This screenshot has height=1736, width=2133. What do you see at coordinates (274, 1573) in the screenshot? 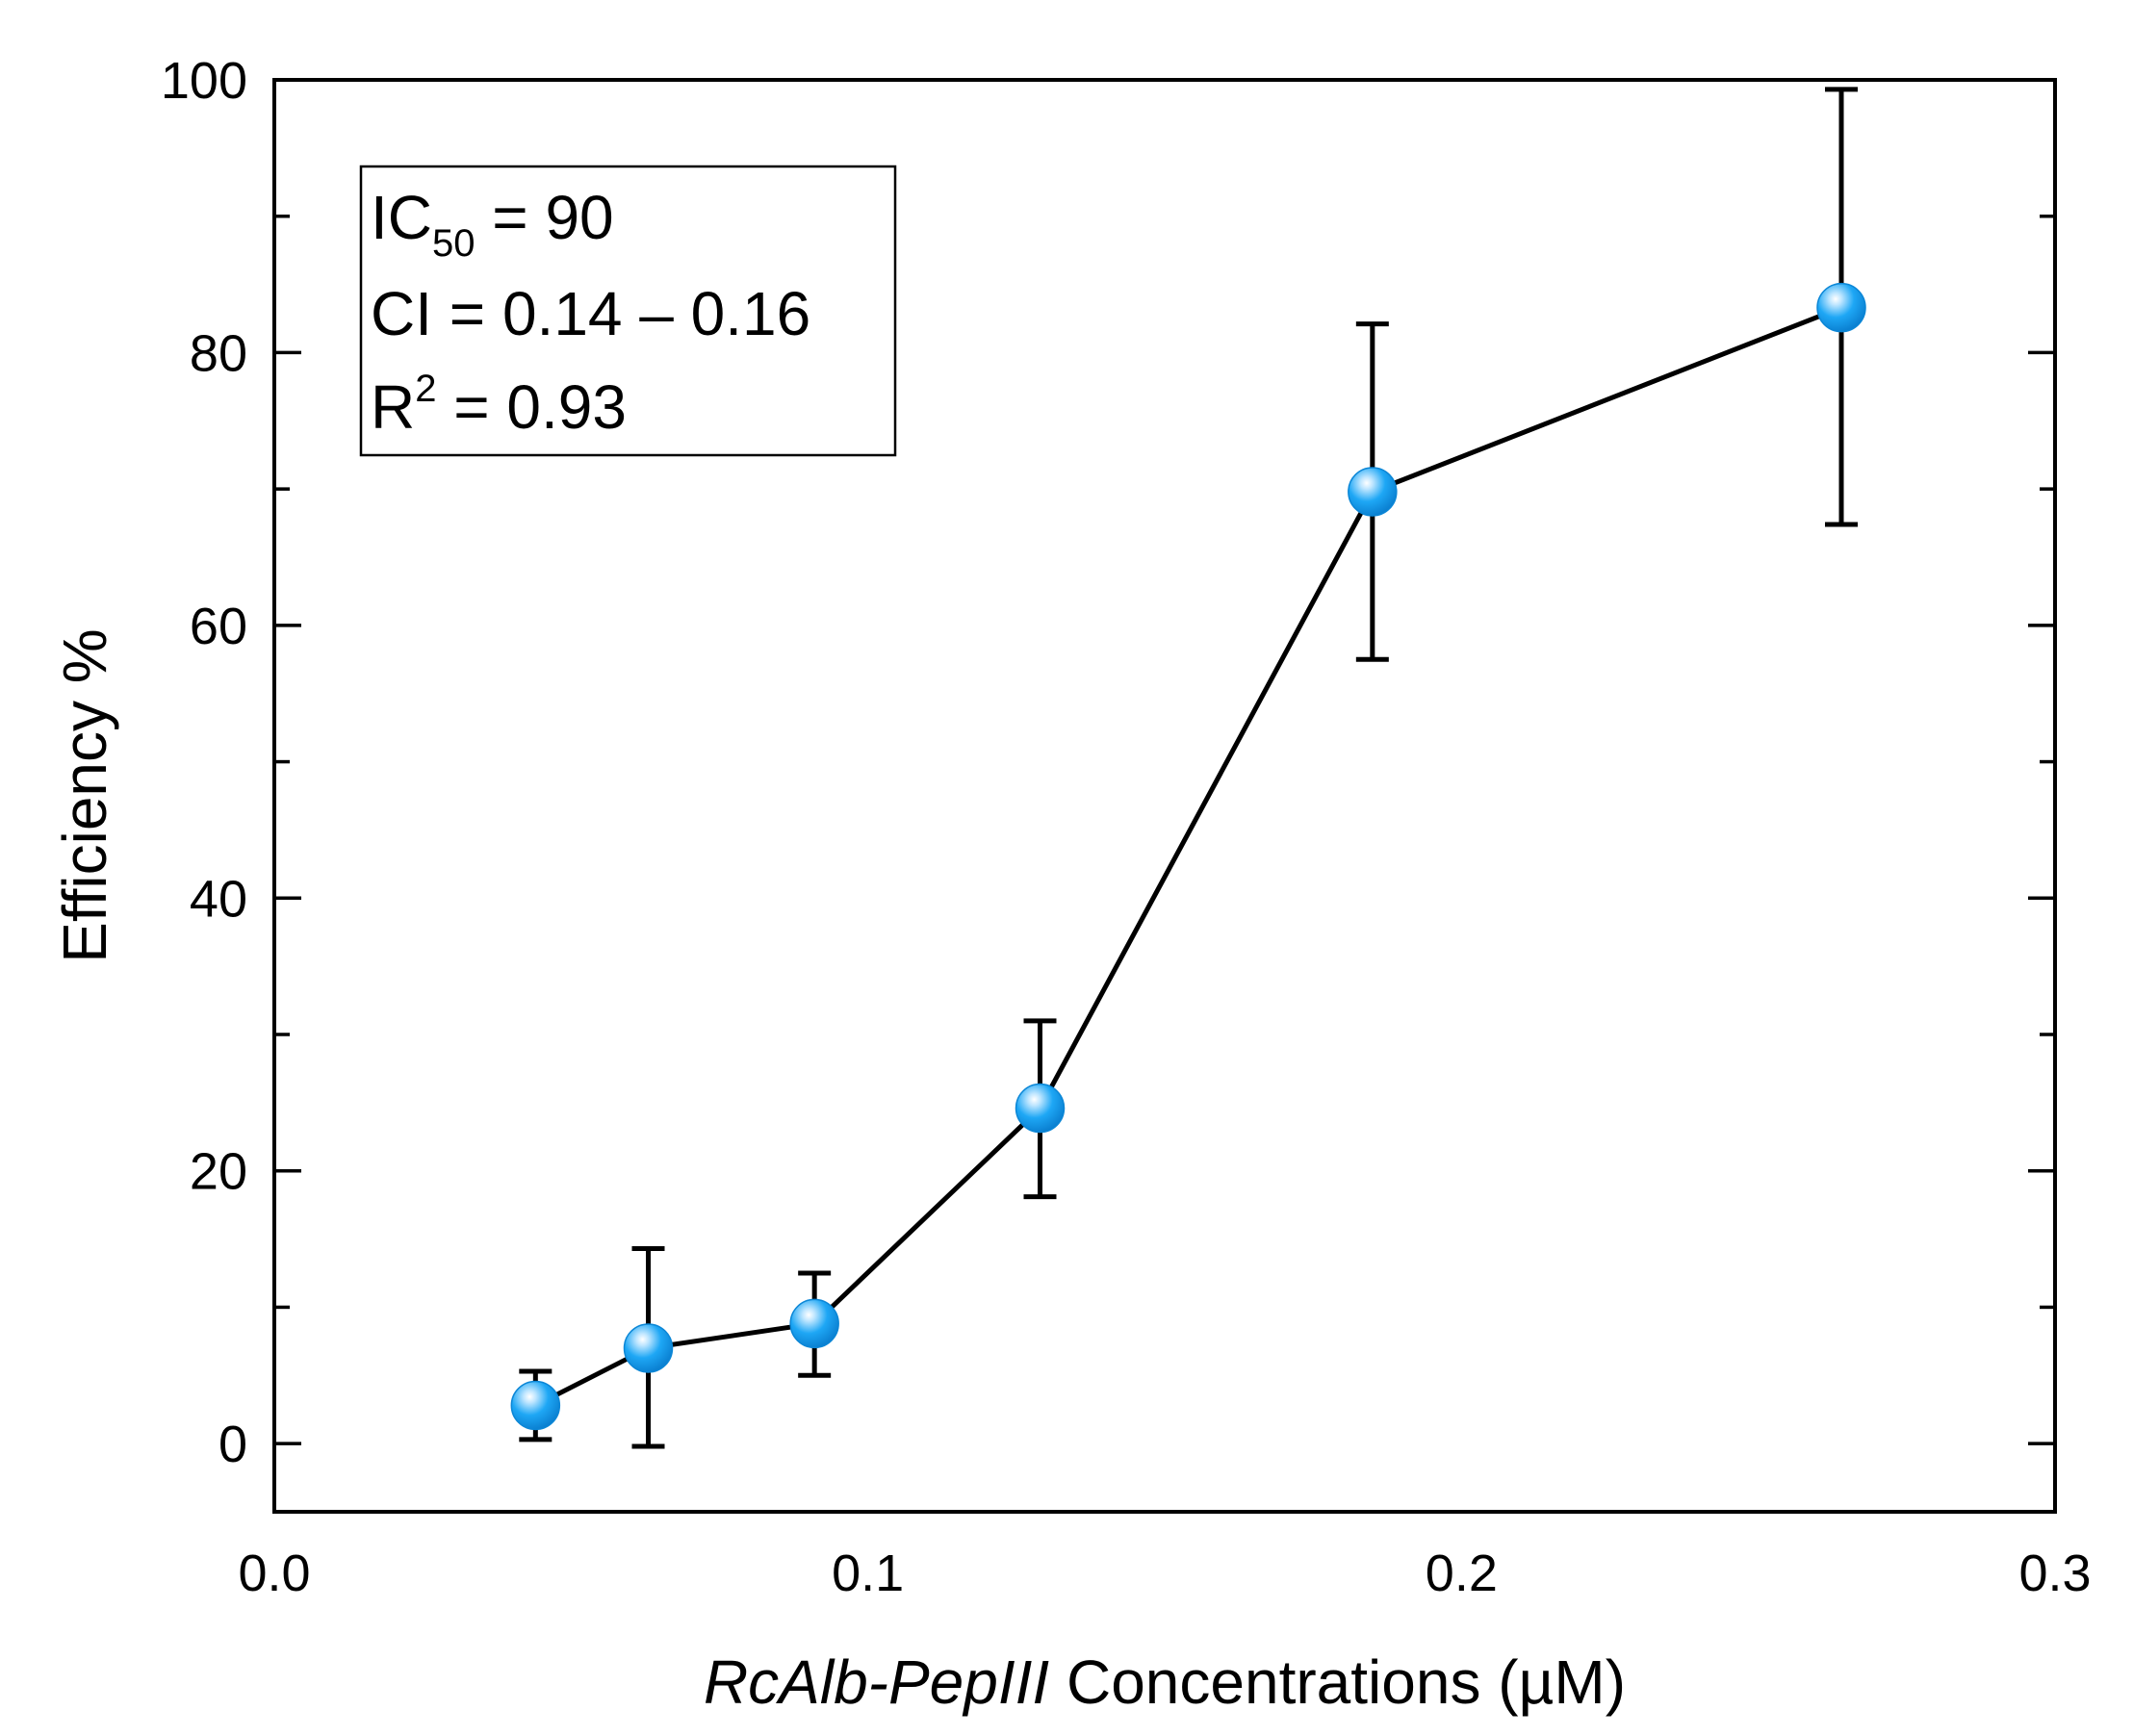
I see `x-tick-label: 0.0` at bounding box center [274, 1573].